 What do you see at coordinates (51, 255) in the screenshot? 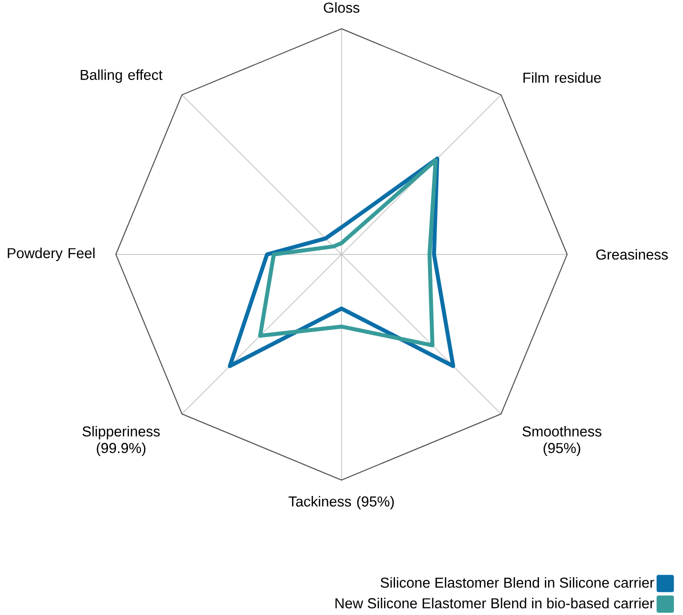
I see `spoke-label: Powdery Feel` at bounding box center [51, 255].